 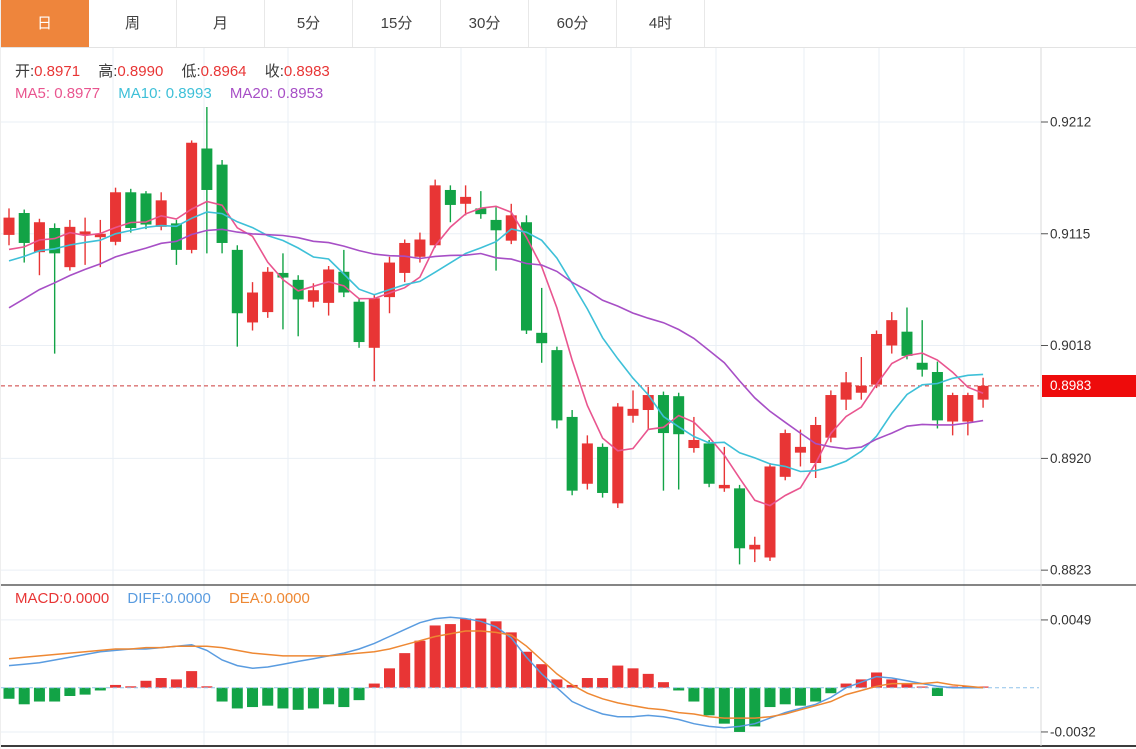 I want to click on tab-4hour: 4时, so click(x=661, y=23).